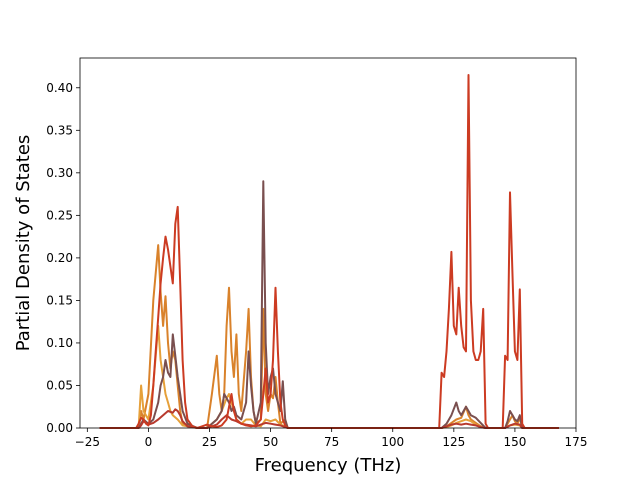 Image resolution: width=640 pixels, height=480 pixels. Describe the element at coordinates (59, 130) in the screenshot. I see `y-tick-label: 0.35` at that location.